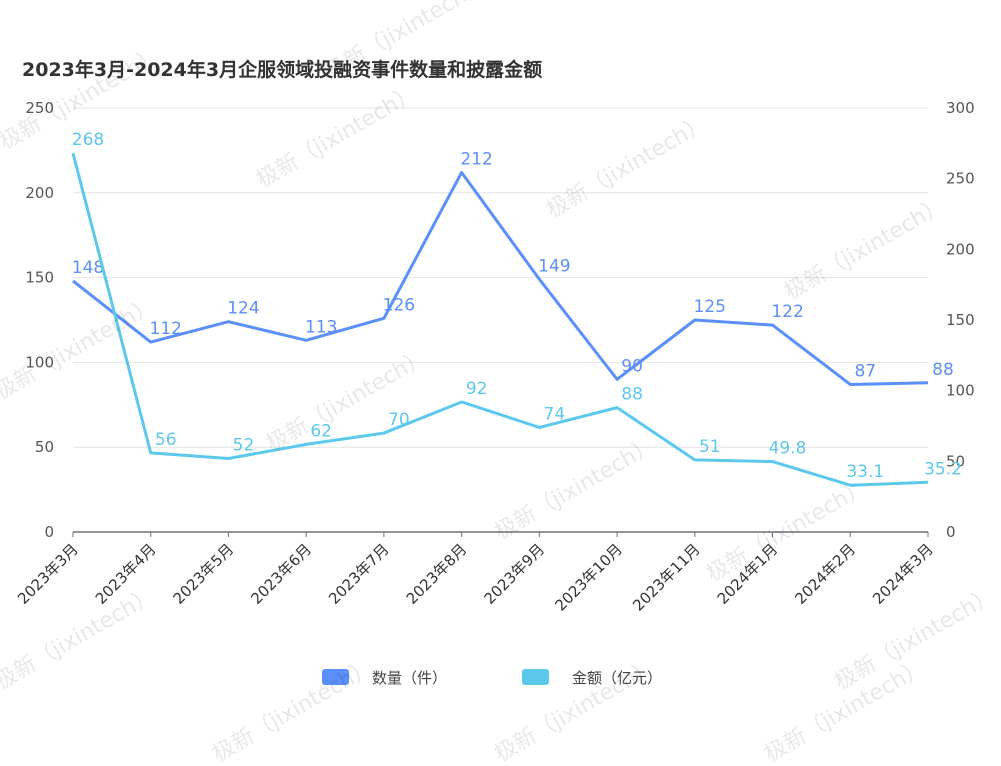  Describe the element at coordinates (437, 574) in the screenshot. I see `x-tick-label: 2023年8月` at that location.